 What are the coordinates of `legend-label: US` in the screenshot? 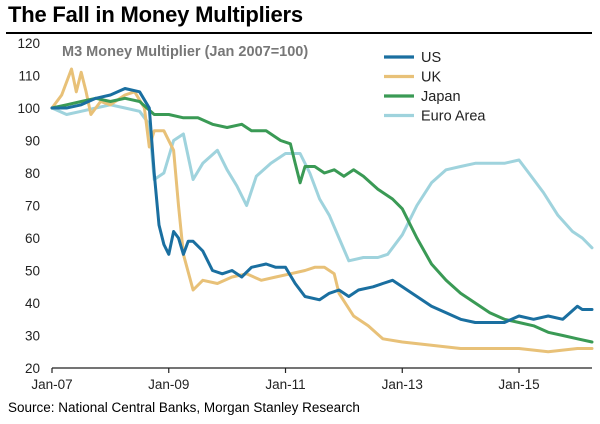 It's located at (431, 58).